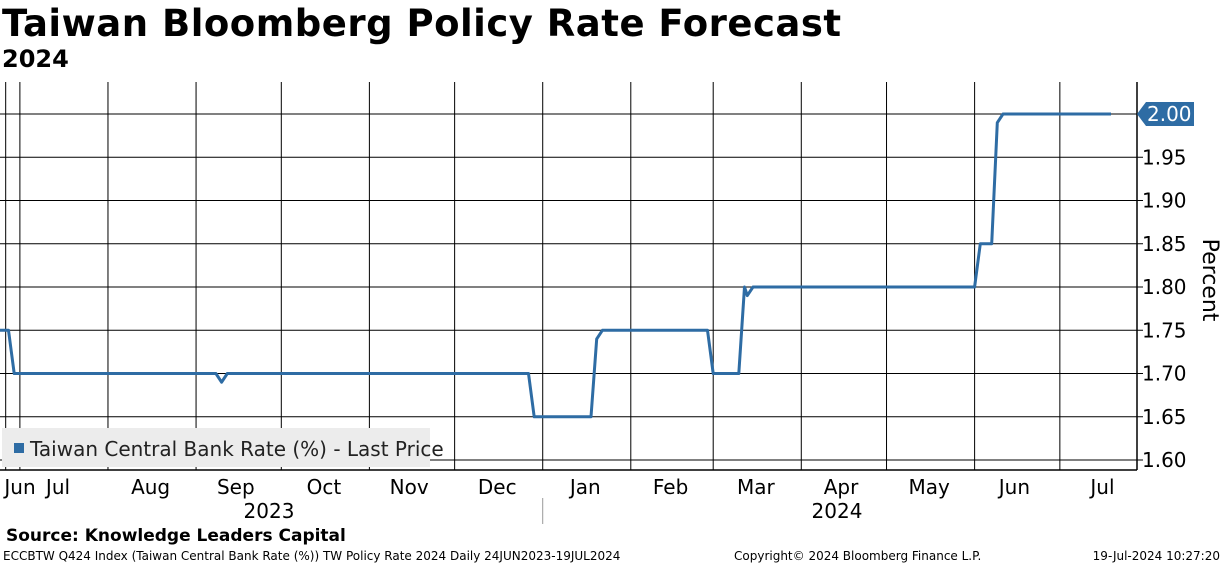  What do you see at coordinates (1164, 417) in the screenshot?
I see `y-tick-label: 1.65` at bounding box center [1164, 417].